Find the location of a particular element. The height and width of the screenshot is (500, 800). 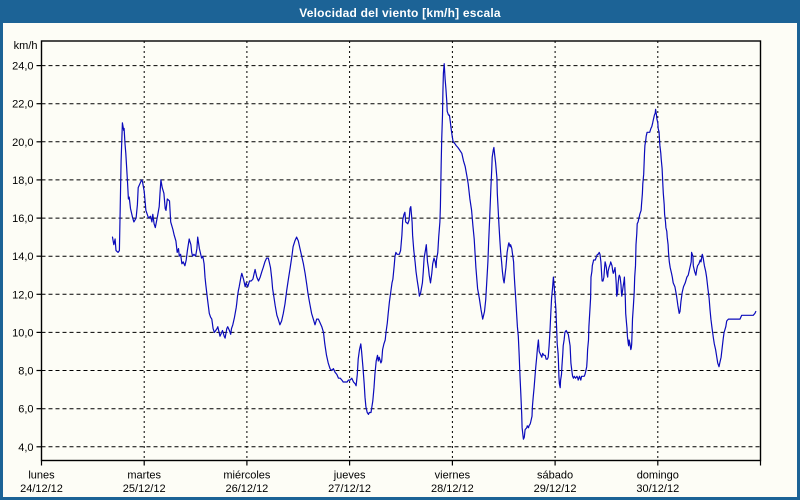

x-date-label: 27/12/12 is located at coordinates (349, 489).